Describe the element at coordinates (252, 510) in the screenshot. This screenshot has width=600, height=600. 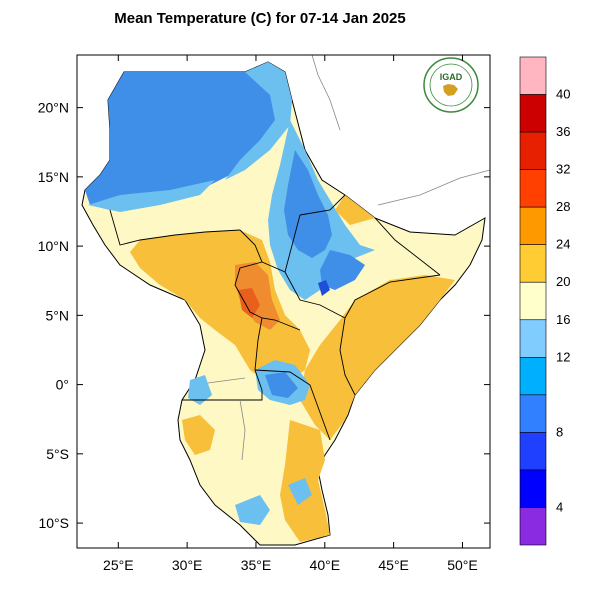
I see `south-cool-patch` at that location.